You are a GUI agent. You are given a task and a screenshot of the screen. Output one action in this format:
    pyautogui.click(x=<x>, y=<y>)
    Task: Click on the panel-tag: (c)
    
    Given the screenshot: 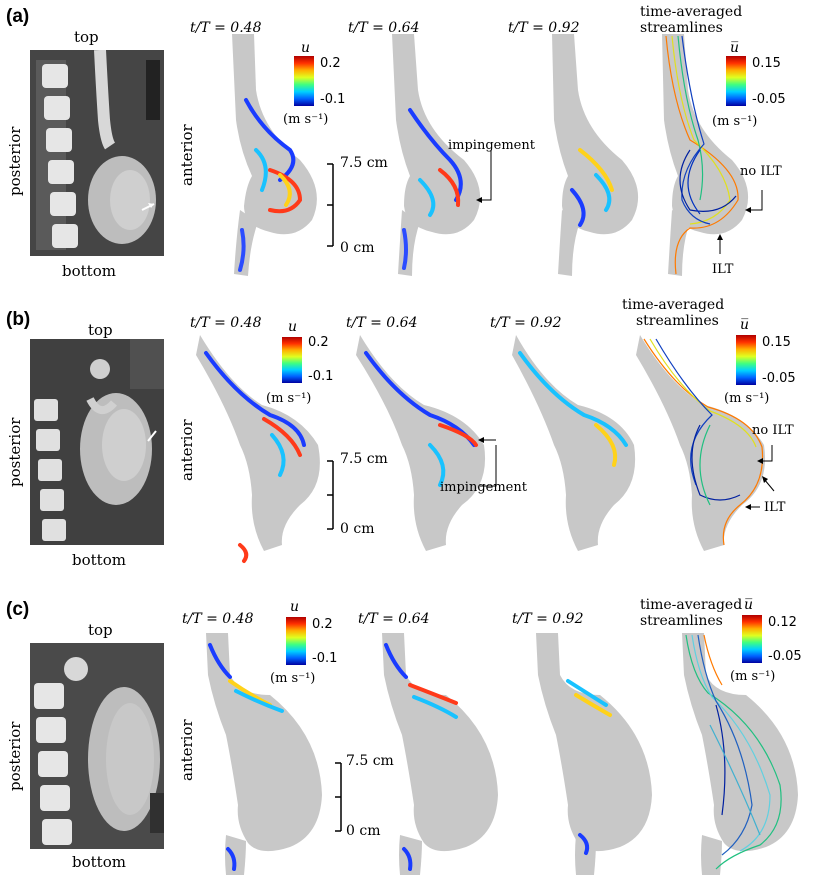 What is the action you would take?
    pyautogui.click(x=18, y=609)
    